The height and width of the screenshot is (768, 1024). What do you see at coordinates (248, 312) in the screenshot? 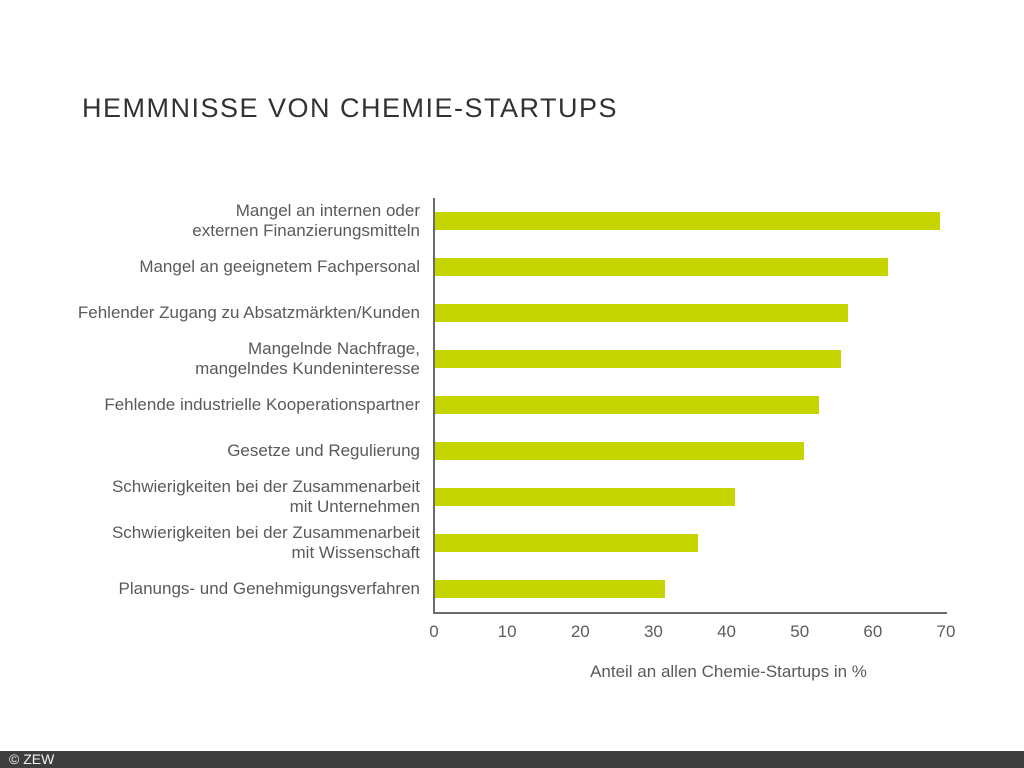
I see `category-label: Fehlender Zugang zu Absatzmärkten/Kunden` at bounding box center [248, 312].